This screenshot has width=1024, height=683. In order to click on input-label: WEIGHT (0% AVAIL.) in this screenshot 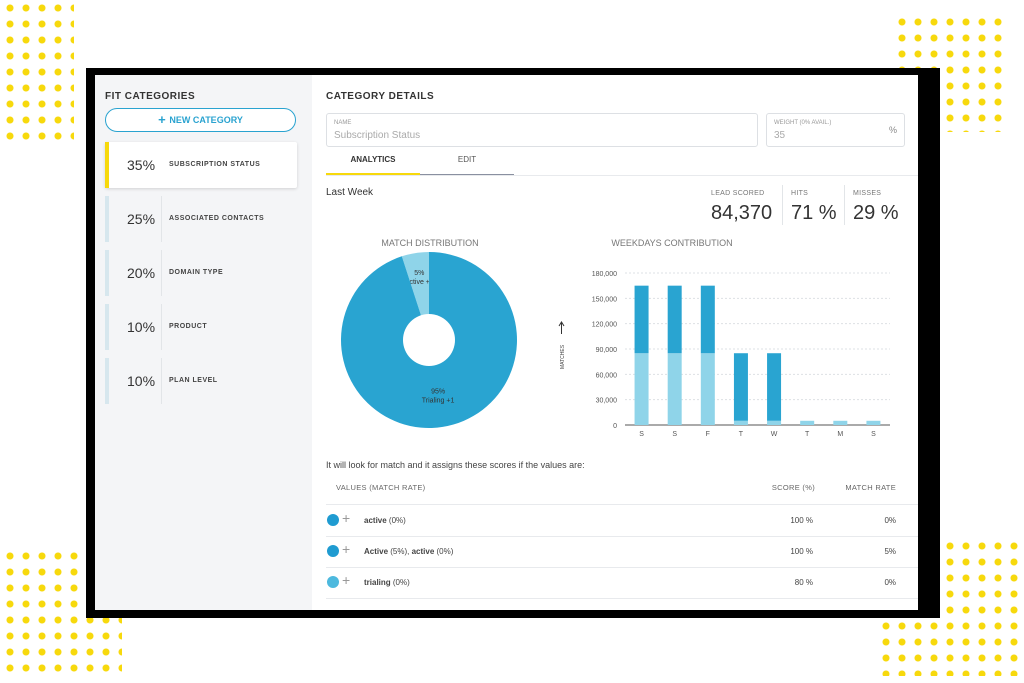, I will do `click(803, 123)`.